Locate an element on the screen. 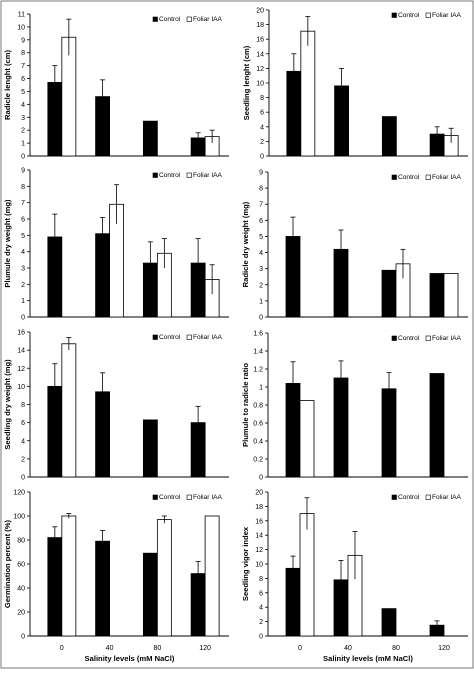 The width and height of the screenshot is (474, 674). y-tick-label: 0.2 is located at coordinates (258, 460).